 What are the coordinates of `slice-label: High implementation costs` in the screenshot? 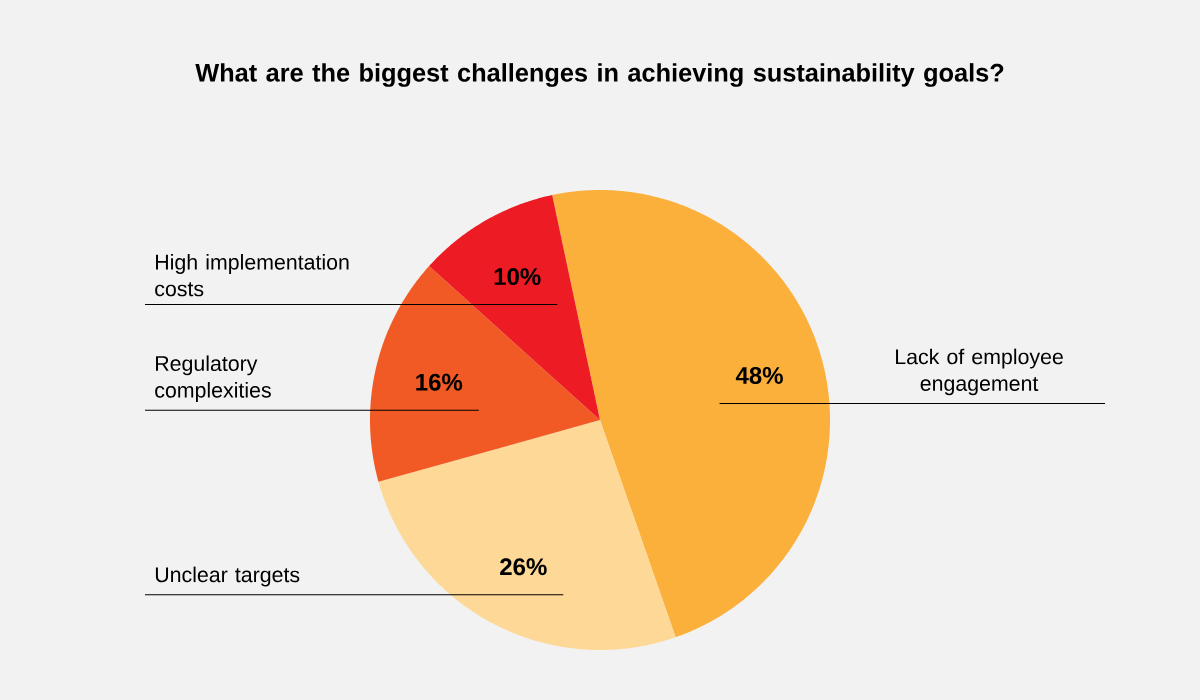 It's located at (252, 275).